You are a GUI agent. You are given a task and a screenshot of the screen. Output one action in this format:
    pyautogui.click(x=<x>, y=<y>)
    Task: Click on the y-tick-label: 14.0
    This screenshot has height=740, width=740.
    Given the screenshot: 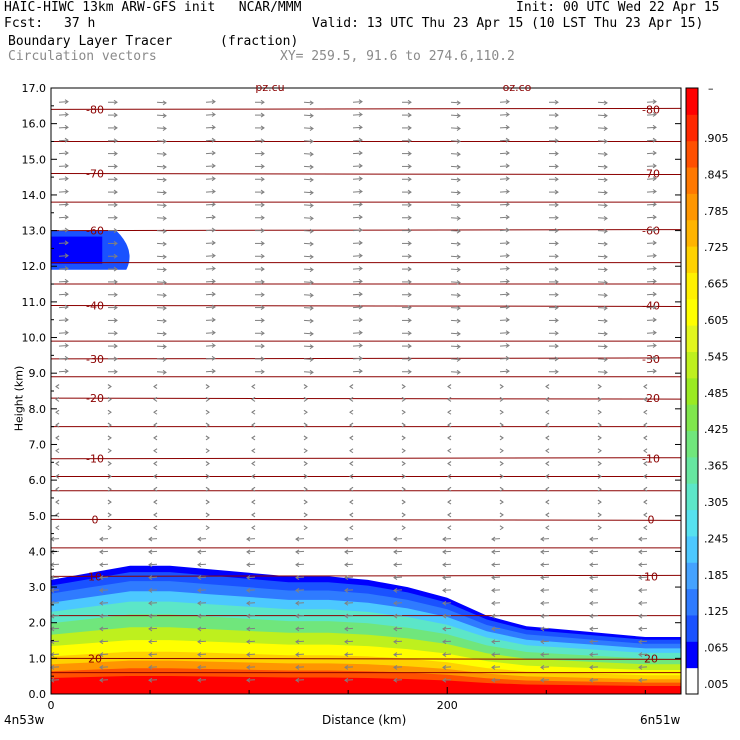 What is the action you would take?
    pyautogui.click(x=34, y=195)
    